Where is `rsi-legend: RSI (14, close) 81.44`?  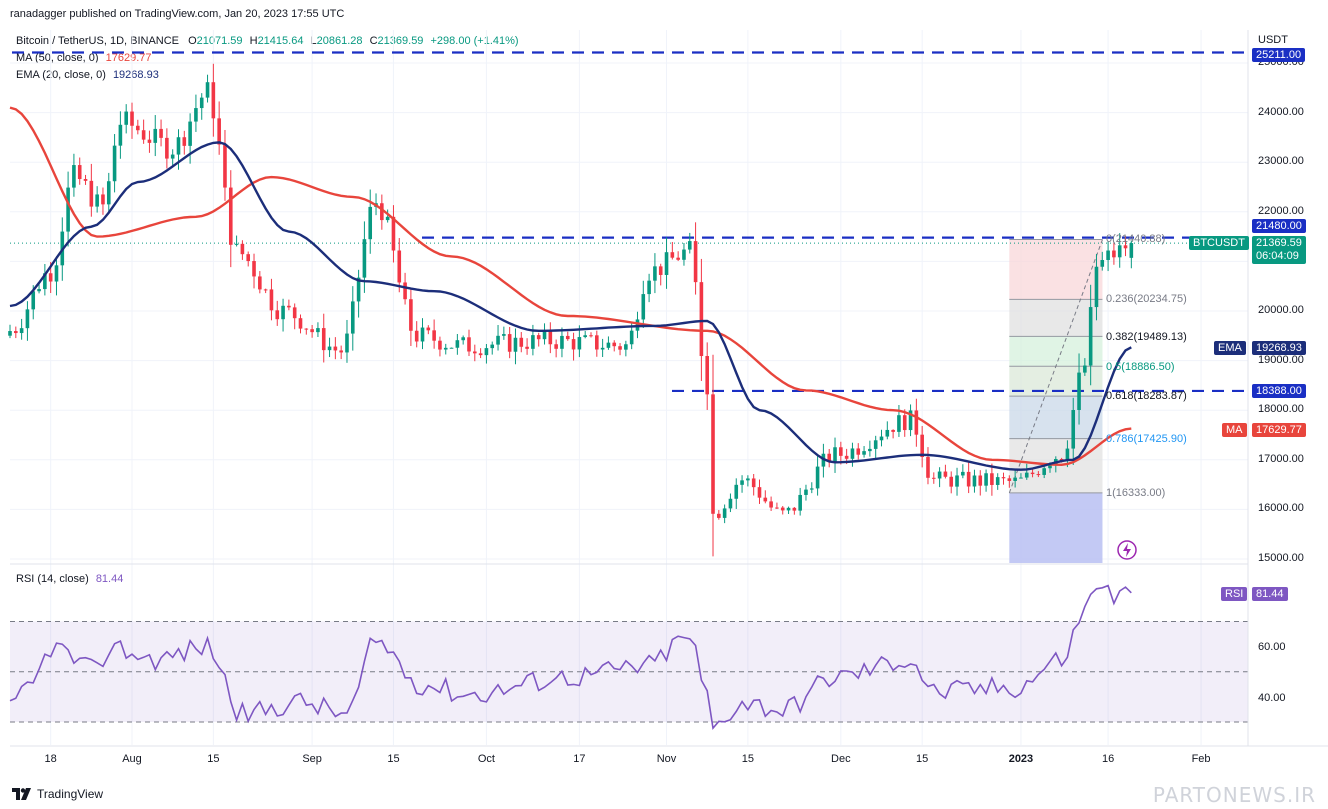
rsi-legend: RSI (14, close) 81.44 is located at coordinates (69, 579).